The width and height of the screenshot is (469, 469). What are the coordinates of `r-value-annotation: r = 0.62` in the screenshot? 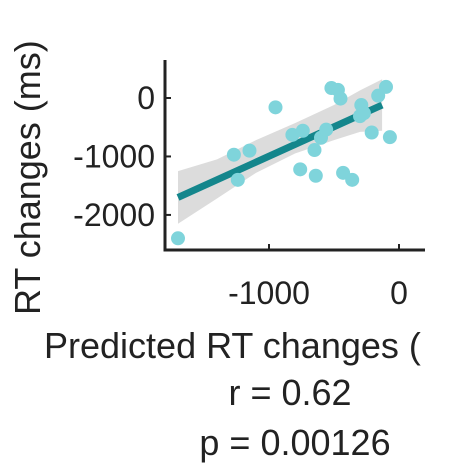 It's located at (289, 392).